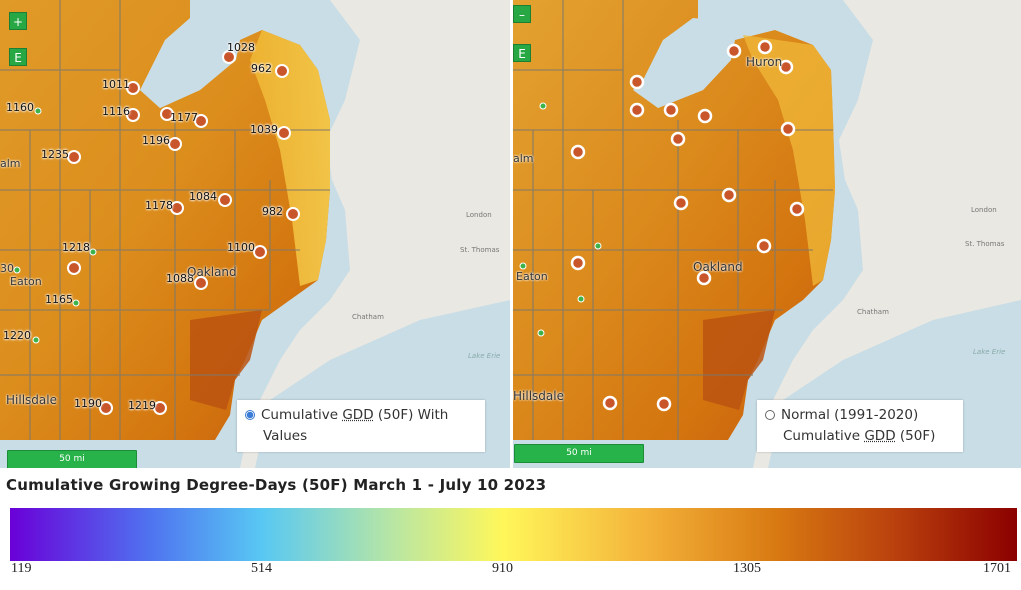  Describe the element at coordinates (355, 415) in the screenshot. I see `layer-option-line1: Cumulative GDD (50F) With` at that location.